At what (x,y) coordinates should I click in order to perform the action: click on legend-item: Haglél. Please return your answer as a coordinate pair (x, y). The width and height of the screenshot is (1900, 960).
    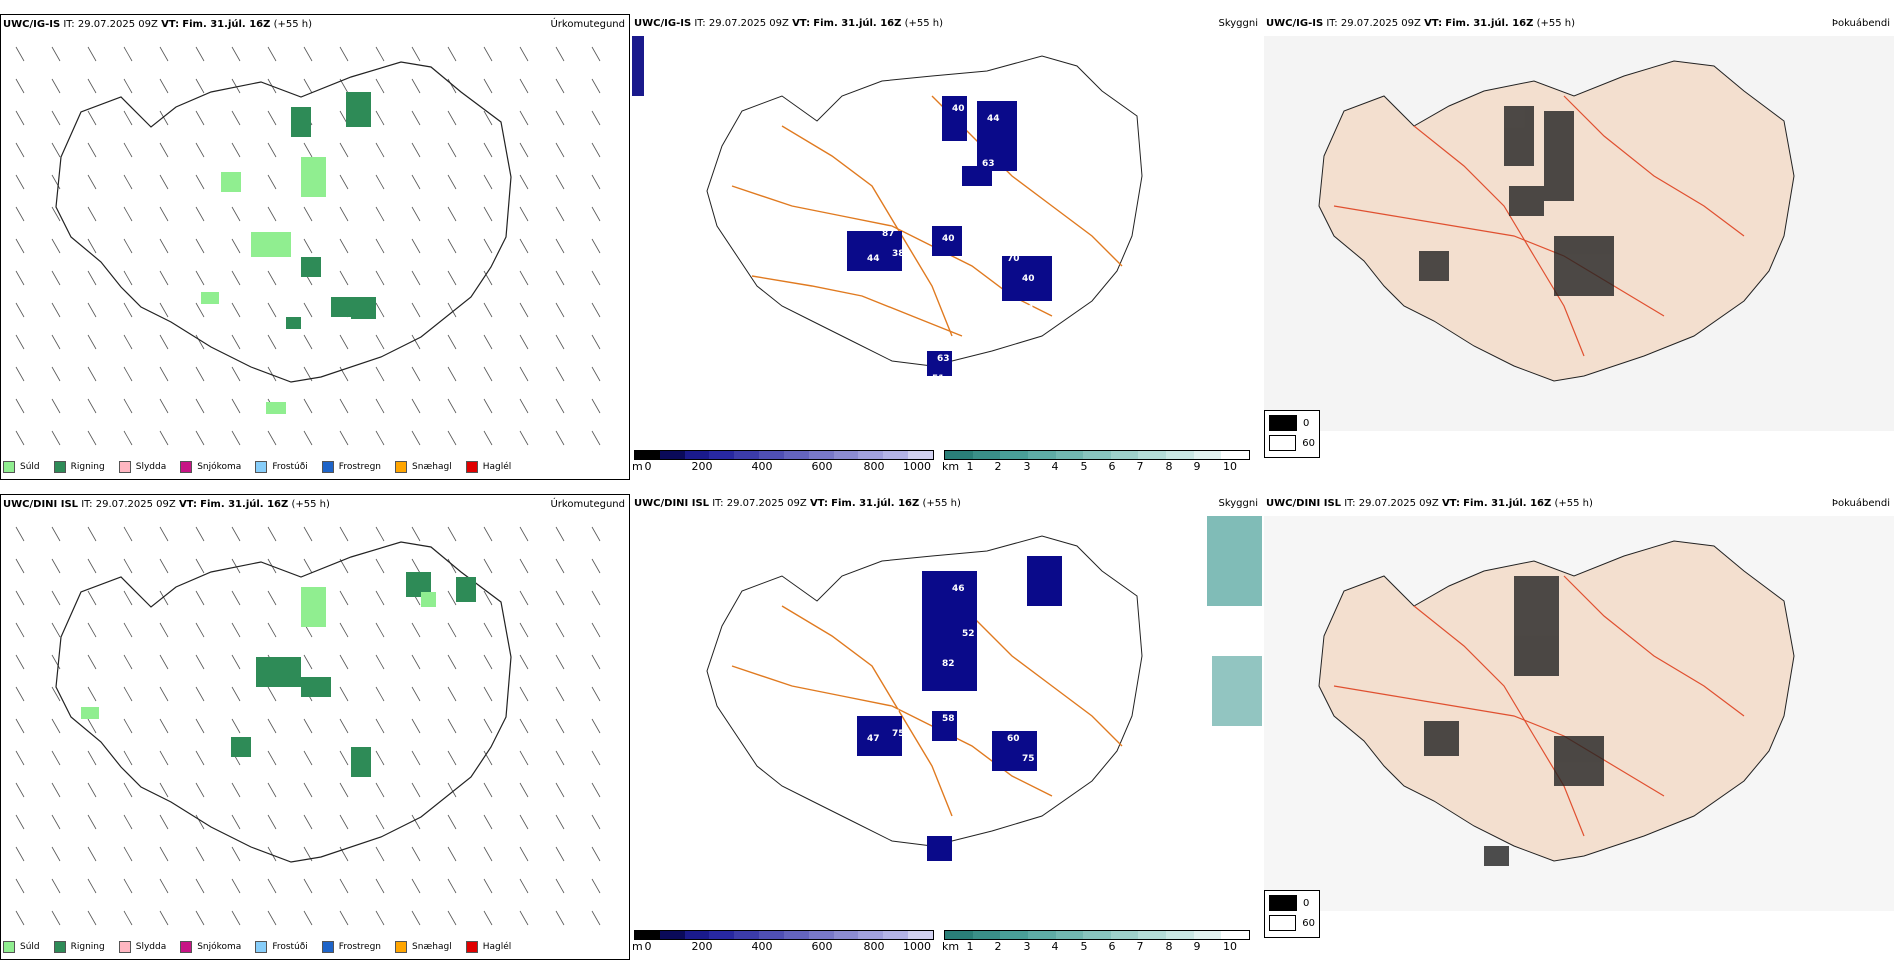
    Looking at the image, I should click on (488, 467).